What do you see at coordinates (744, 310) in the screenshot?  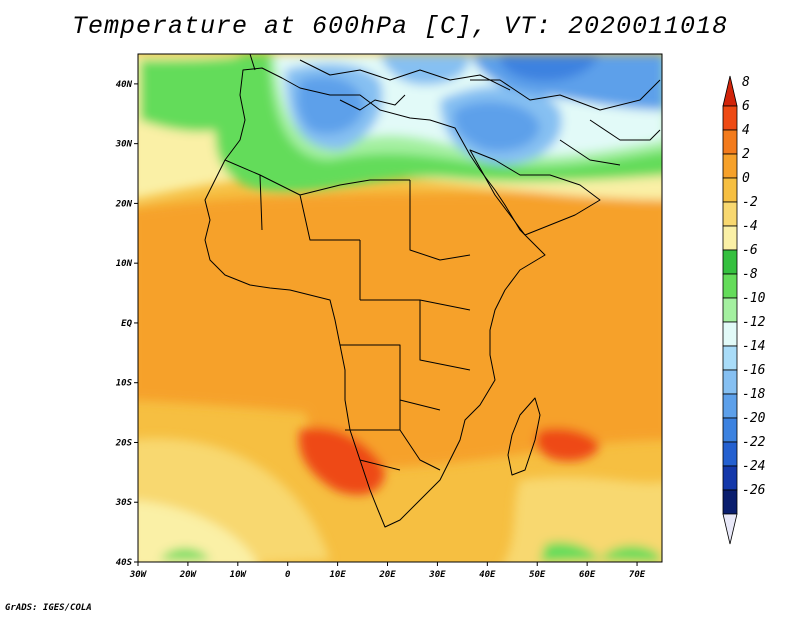 I see `colorbar: 8 6 4 2 0 -2 -4 -6 -8 -10 -12 -14 -16 -18 -20 -22 -24 -26` at bounding box center [744, 310].